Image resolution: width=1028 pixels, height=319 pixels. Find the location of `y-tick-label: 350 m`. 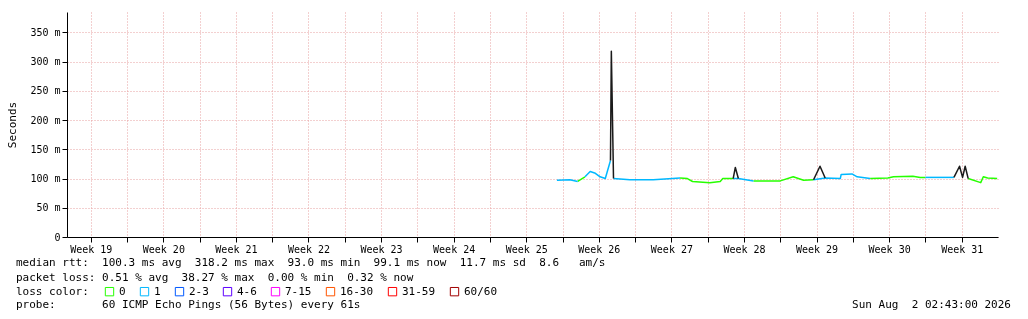

y-tick-label: 350 m is located at coordinates (45, 32).